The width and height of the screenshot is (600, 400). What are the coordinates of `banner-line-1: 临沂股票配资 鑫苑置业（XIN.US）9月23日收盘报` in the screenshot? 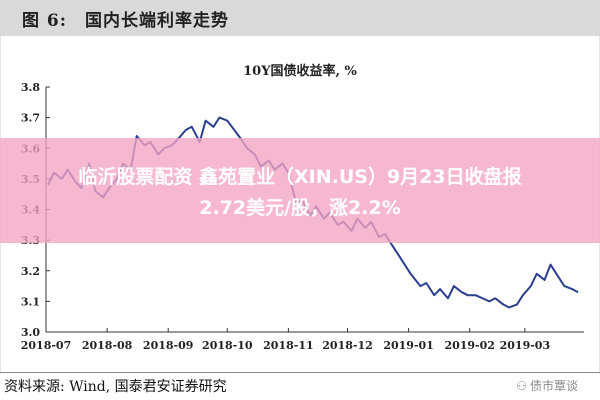 It's located at (300, 177).